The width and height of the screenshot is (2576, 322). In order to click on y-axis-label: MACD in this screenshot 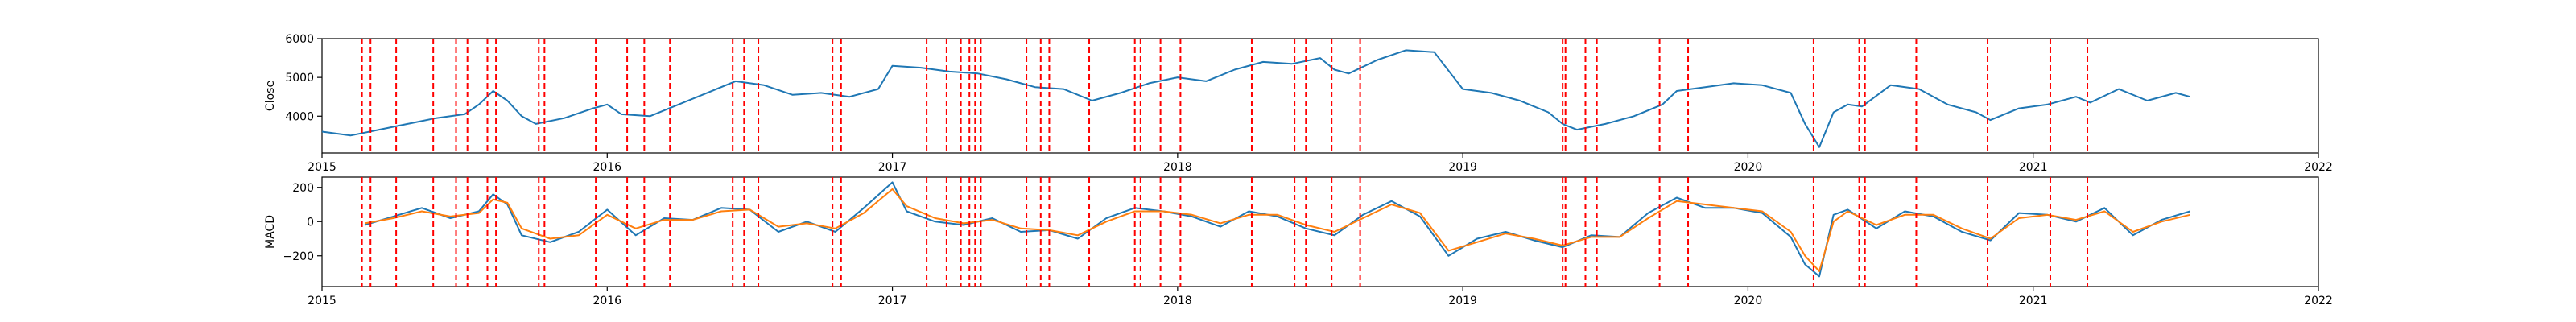, I will do `click(270, 232)`.